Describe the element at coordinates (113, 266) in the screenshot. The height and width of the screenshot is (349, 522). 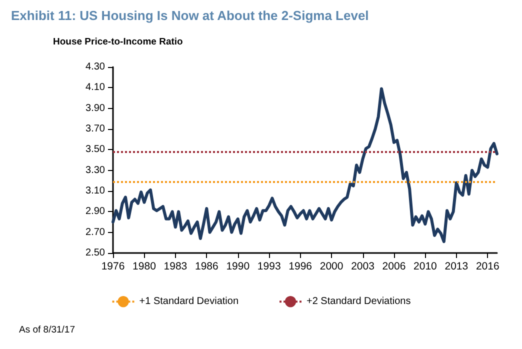
I see `x-tick-label: 1976` at that location.